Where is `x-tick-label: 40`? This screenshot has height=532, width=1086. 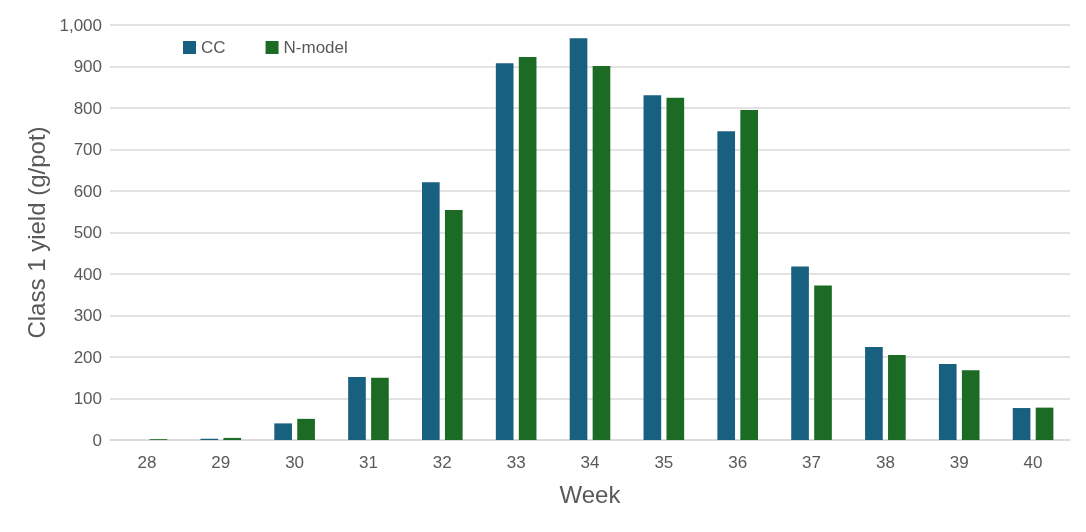 x-tick-label: 40 is located at coordinates (1033, 462).